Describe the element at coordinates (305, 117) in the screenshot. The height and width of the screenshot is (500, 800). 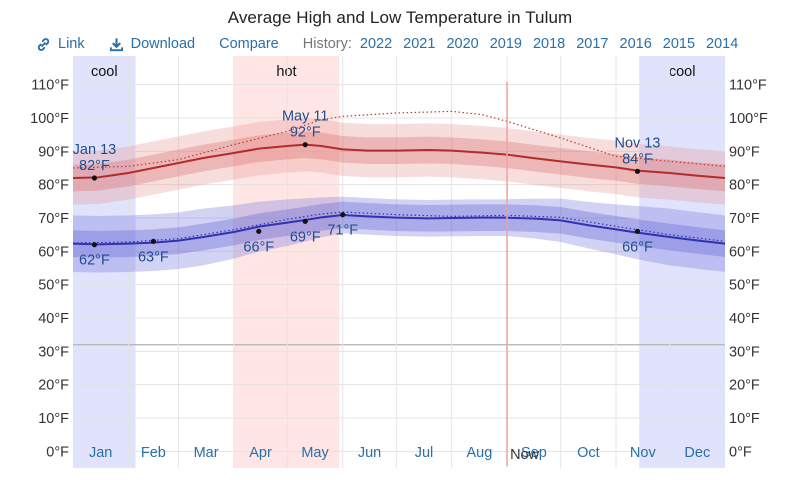
I see `annotation-date-label: May 11` at that location.